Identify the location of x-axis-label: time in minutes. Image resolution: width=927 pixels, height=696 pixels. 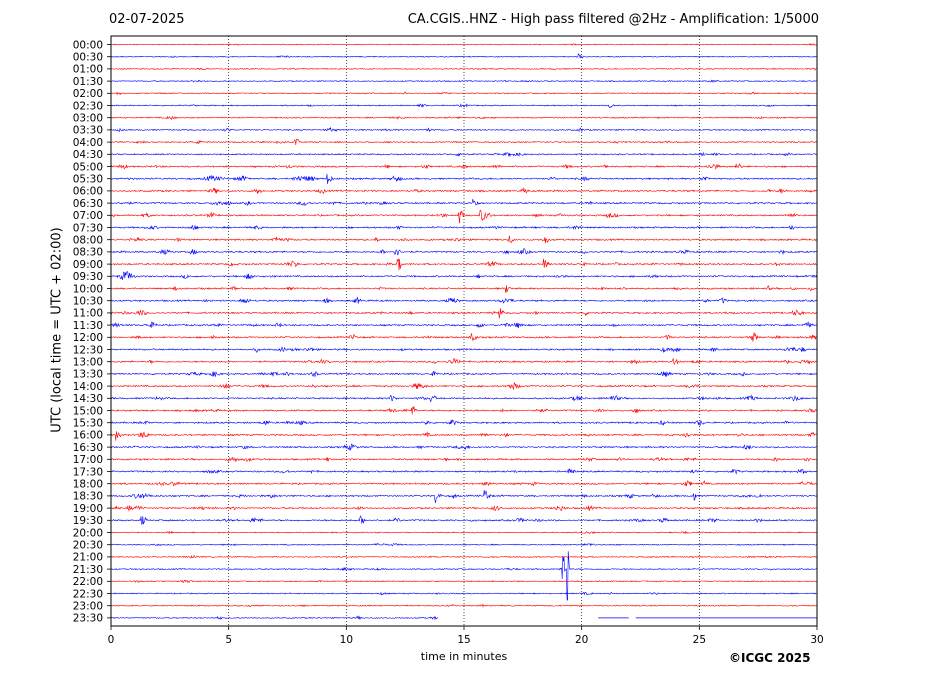
(464, 656).